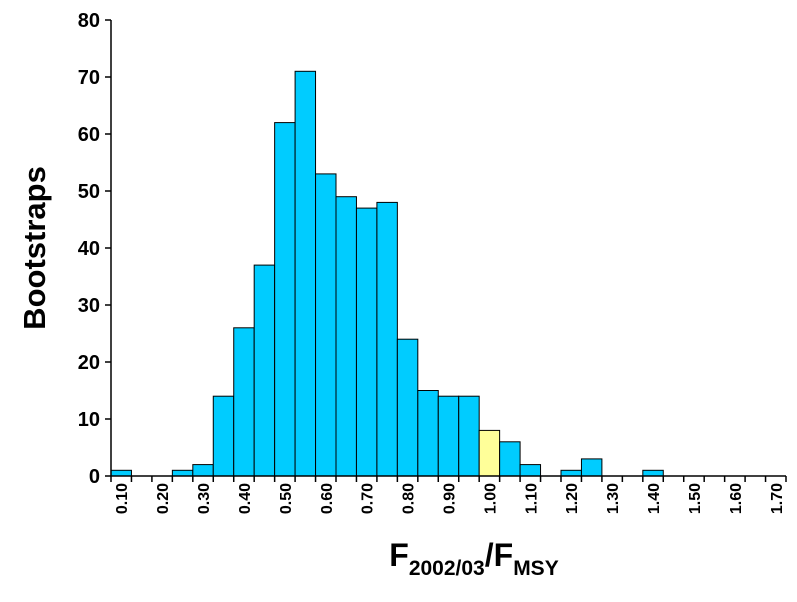 The width and height of the screenshot is (797, 602). Describe the element at coordinates (244, 402) in the screenshot. I see `bar-0.40` at that location.